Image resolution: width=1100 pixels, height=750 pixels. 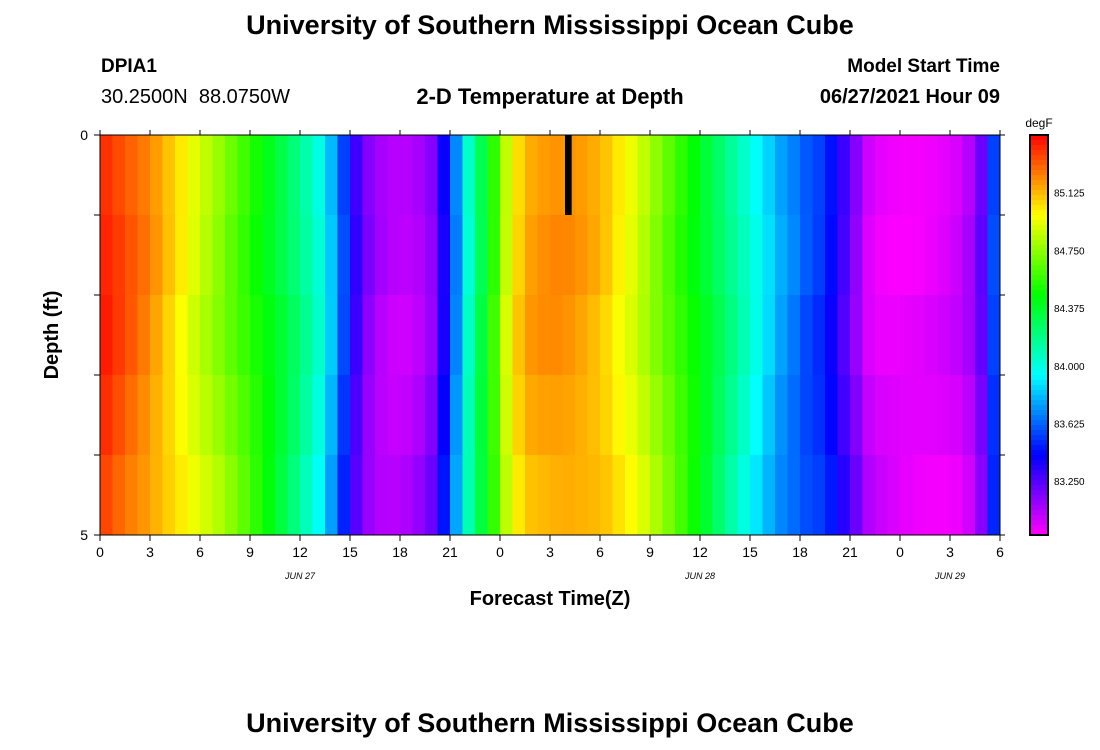 I want to click on x-tick-label: 3, so click(x=150, y=552).